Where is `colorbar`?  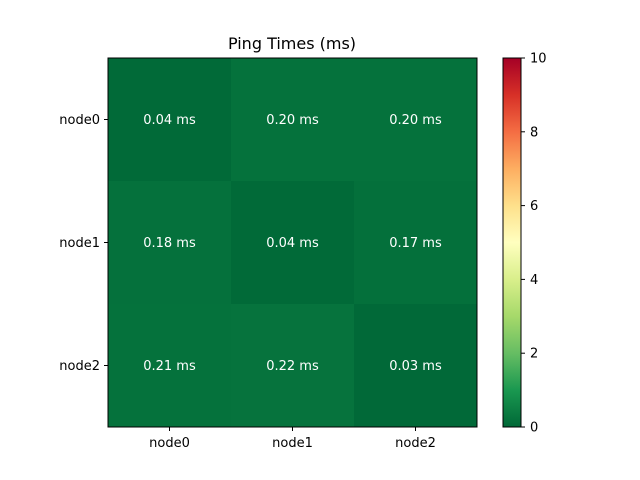 colorbar is located at coordinates (512, 242).